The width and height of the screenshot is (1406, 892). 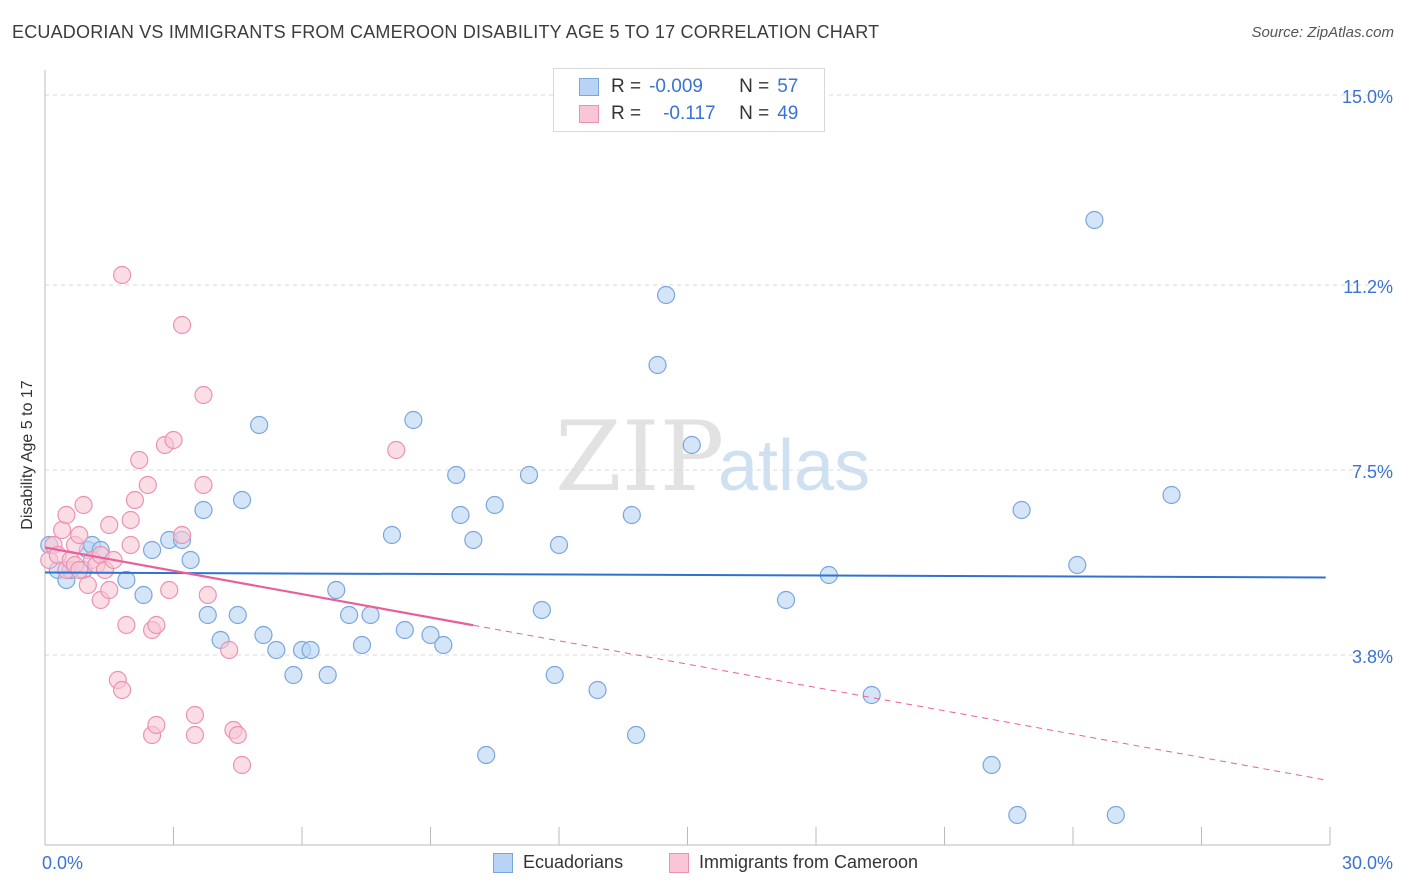 I want to click on series-legend-swatch-ecuadorians, so click(x=503, y=862).